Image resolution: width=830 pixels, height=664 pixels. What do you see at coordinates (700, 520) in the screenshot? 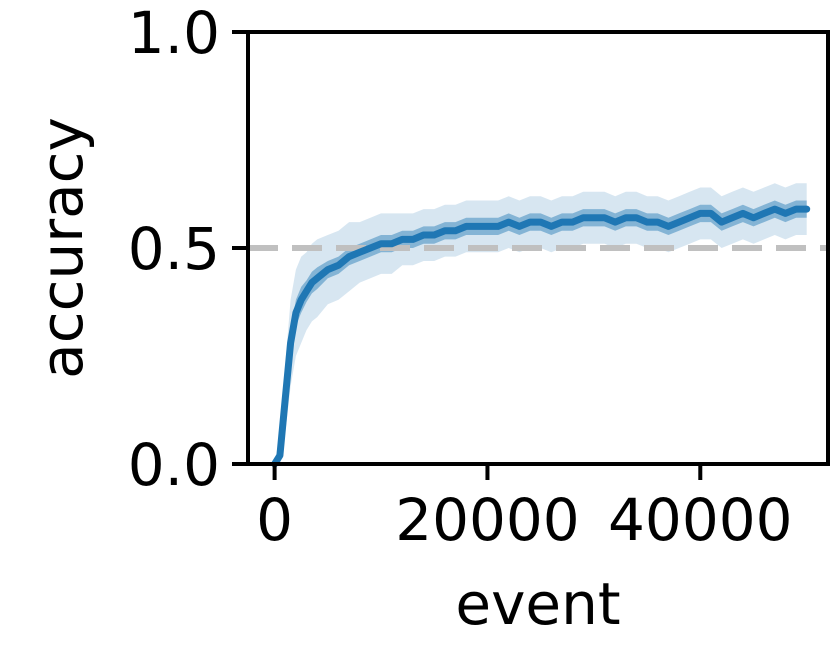
I see `x-tick-label: 40000` at bounding box center [700, 520].